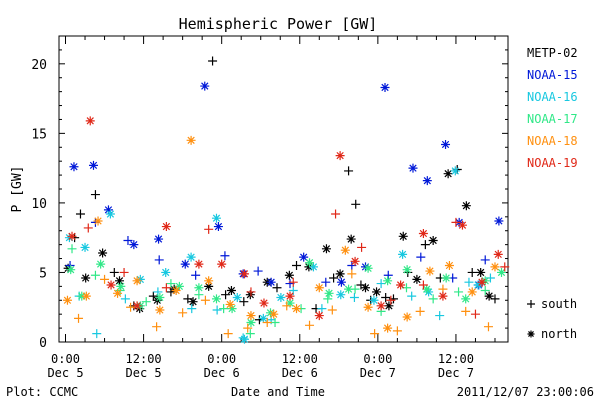  What do you see at coordinates (559, 304) in the screenshot?
I see `marker-legend-south: south` at bounding box center [559, 304].